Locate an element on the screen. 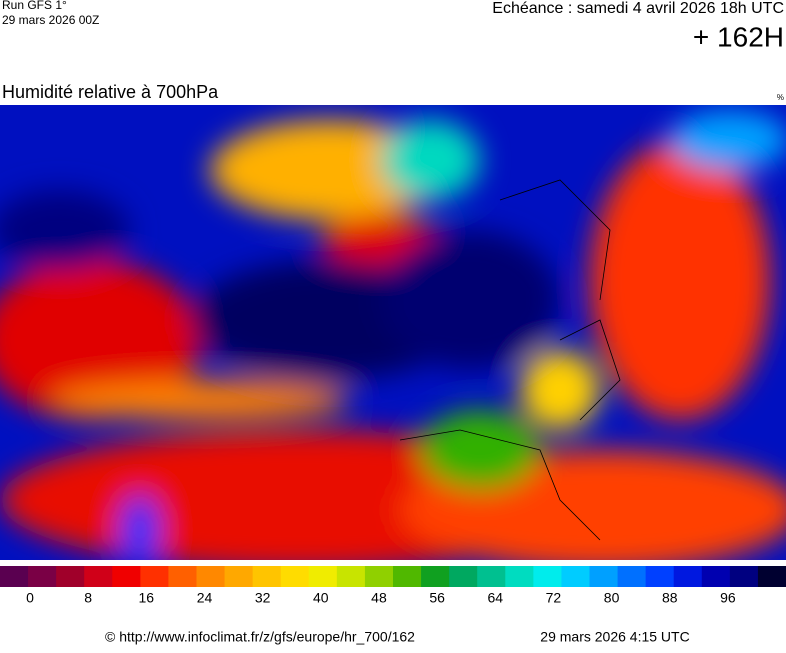 This screenshot has width=786, height=653. colorbar-tick-label: 32 is located at coordinates (263, 598).